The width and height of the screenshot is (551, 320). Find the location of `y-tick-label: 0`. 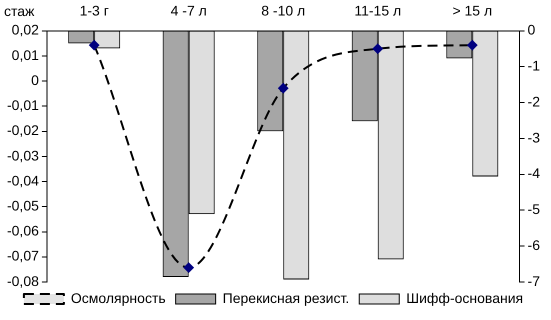

y-tick-label: 0 is located at coordinates (35, 80).